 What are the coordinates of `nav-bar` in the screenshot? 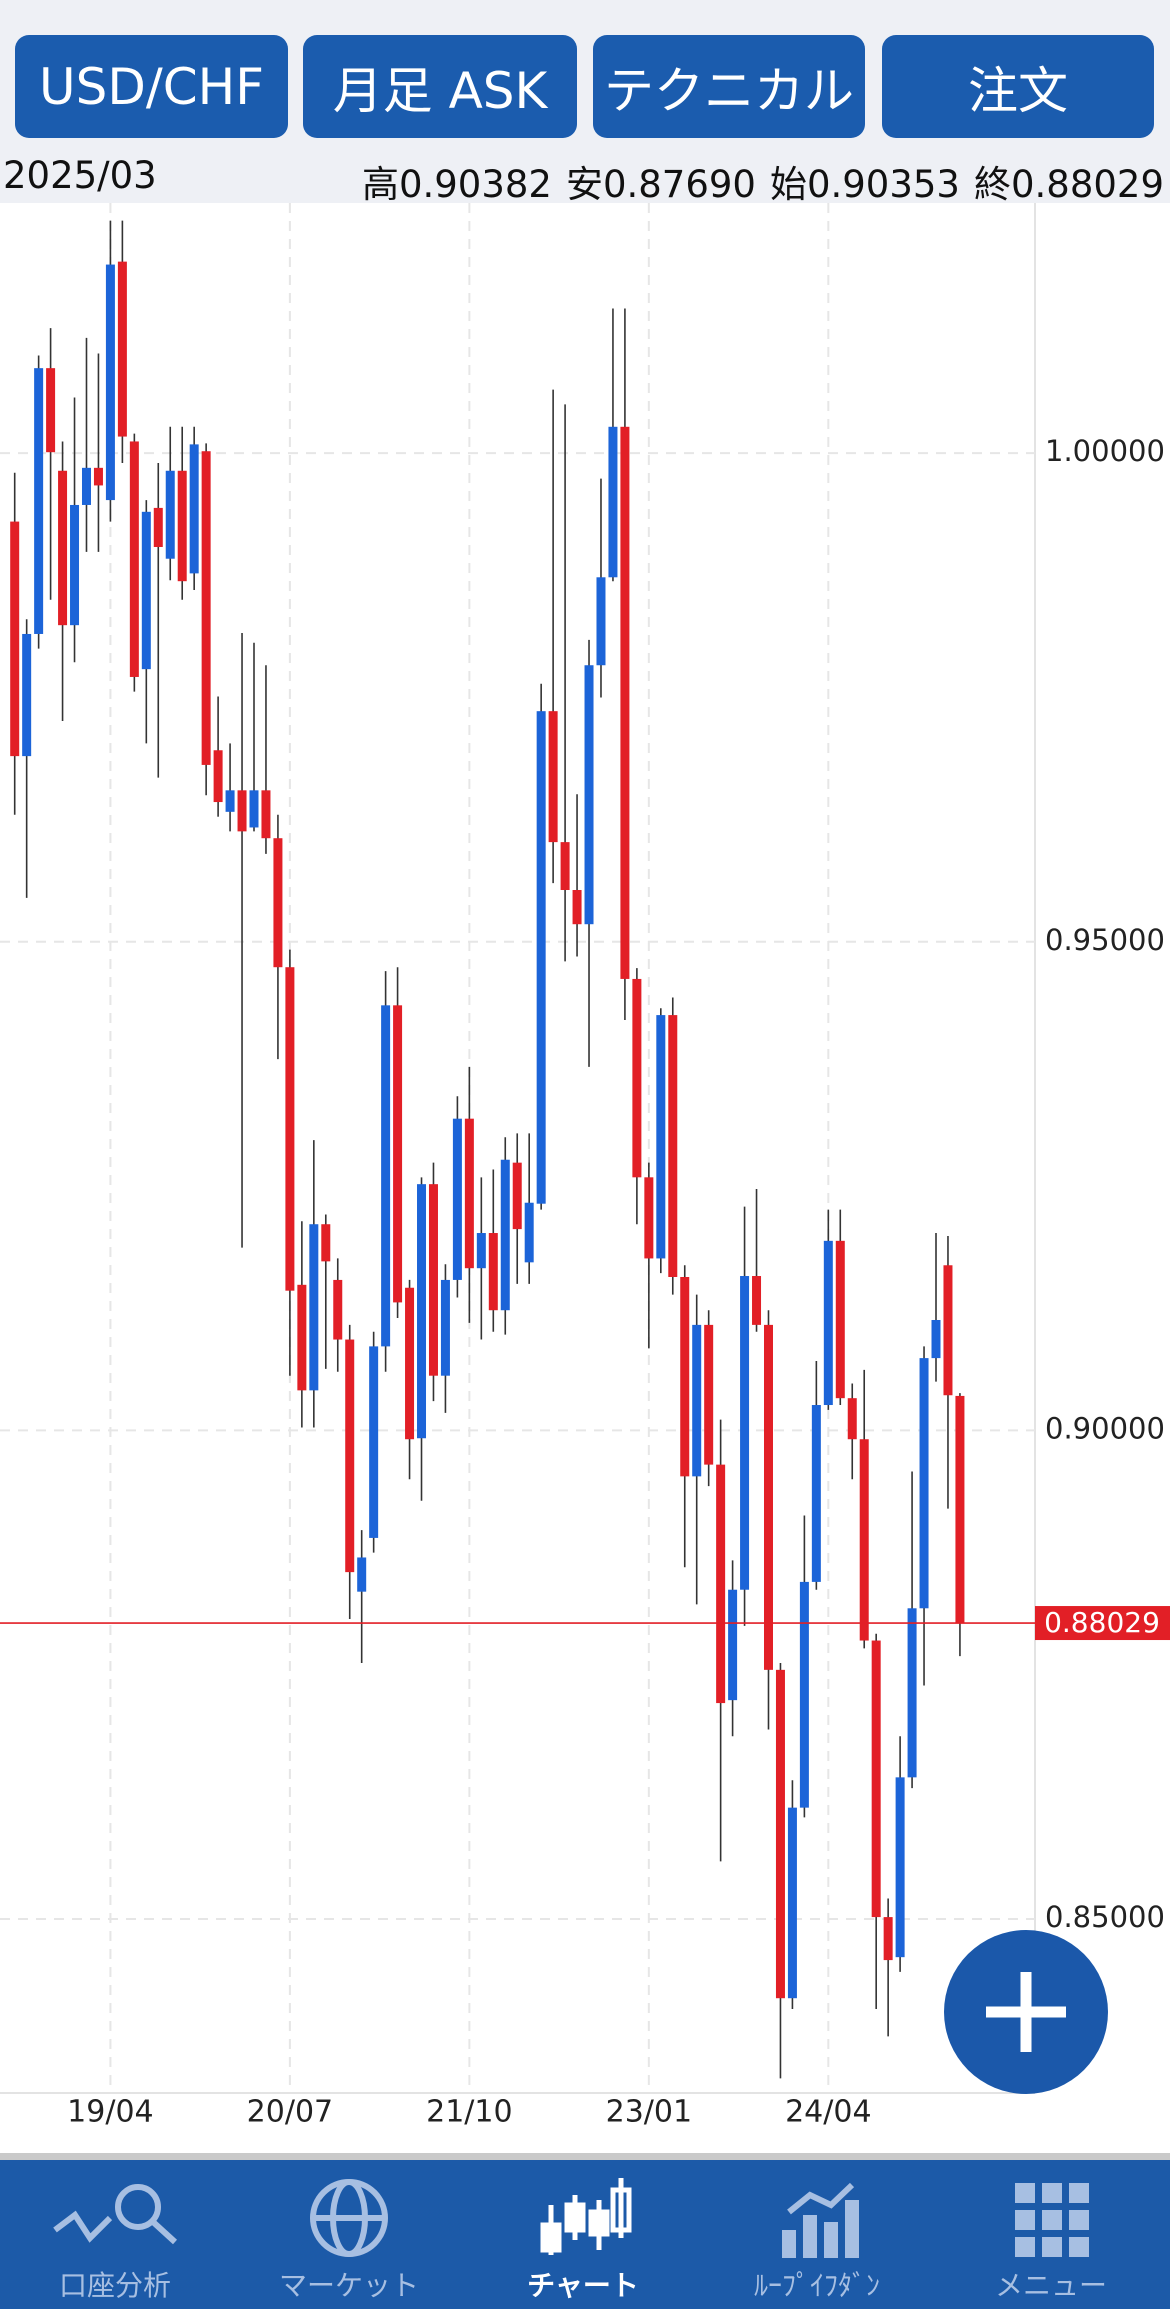 It's located at (585, 2234).